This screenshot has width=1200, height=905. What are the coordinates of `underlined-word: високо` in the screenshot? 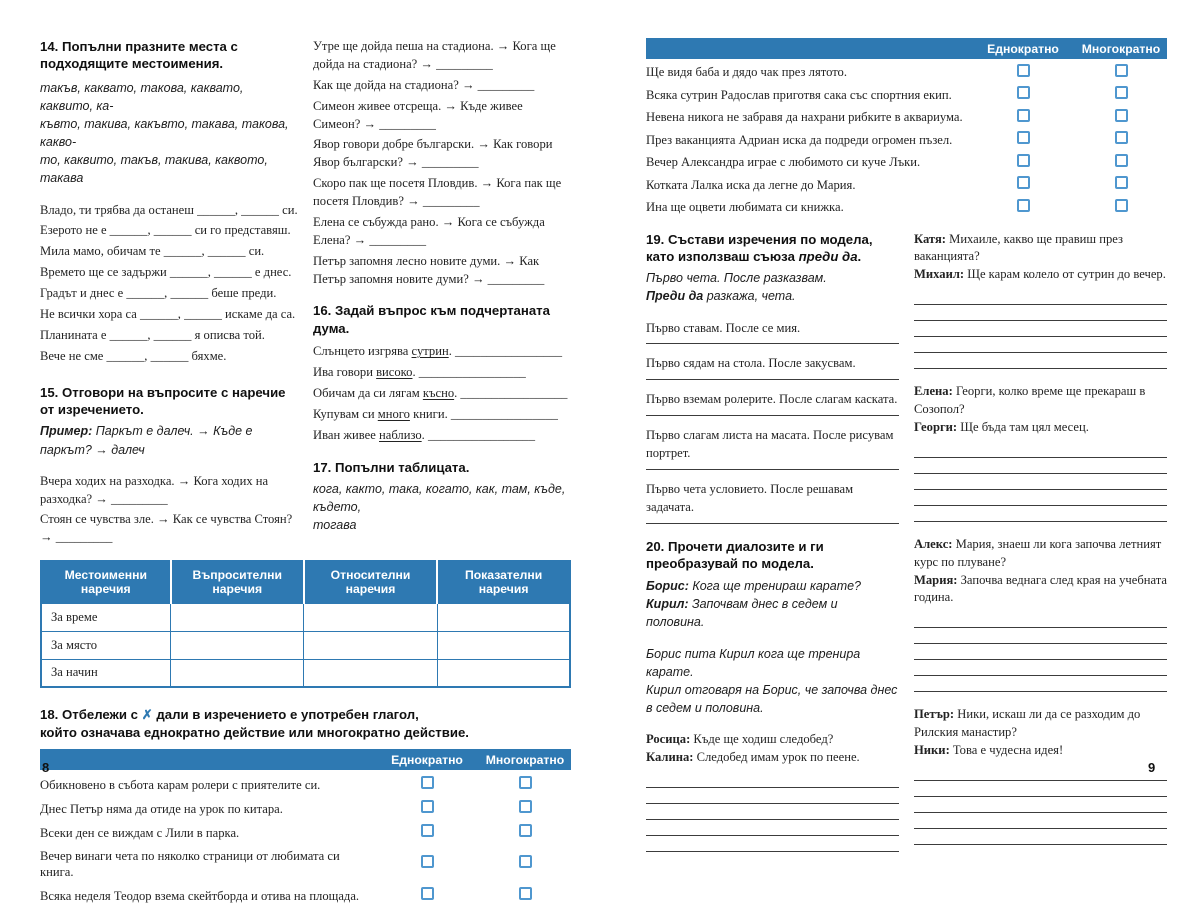 It's located at (394, 372).